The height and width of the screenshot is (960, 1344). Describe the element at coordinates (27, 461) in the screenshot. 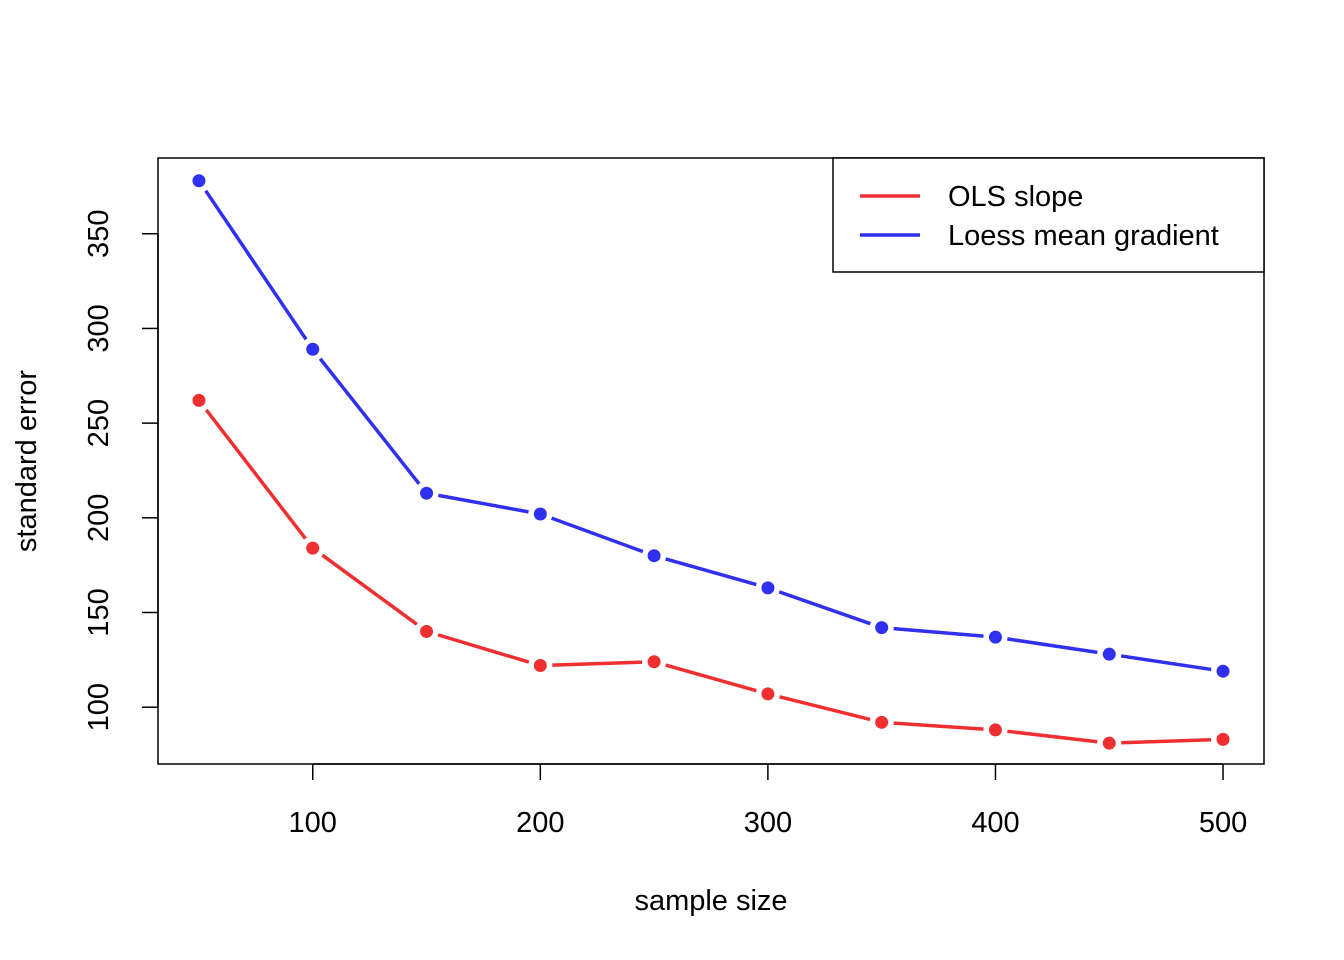

I see `y-axis-title: standard error` at that location.